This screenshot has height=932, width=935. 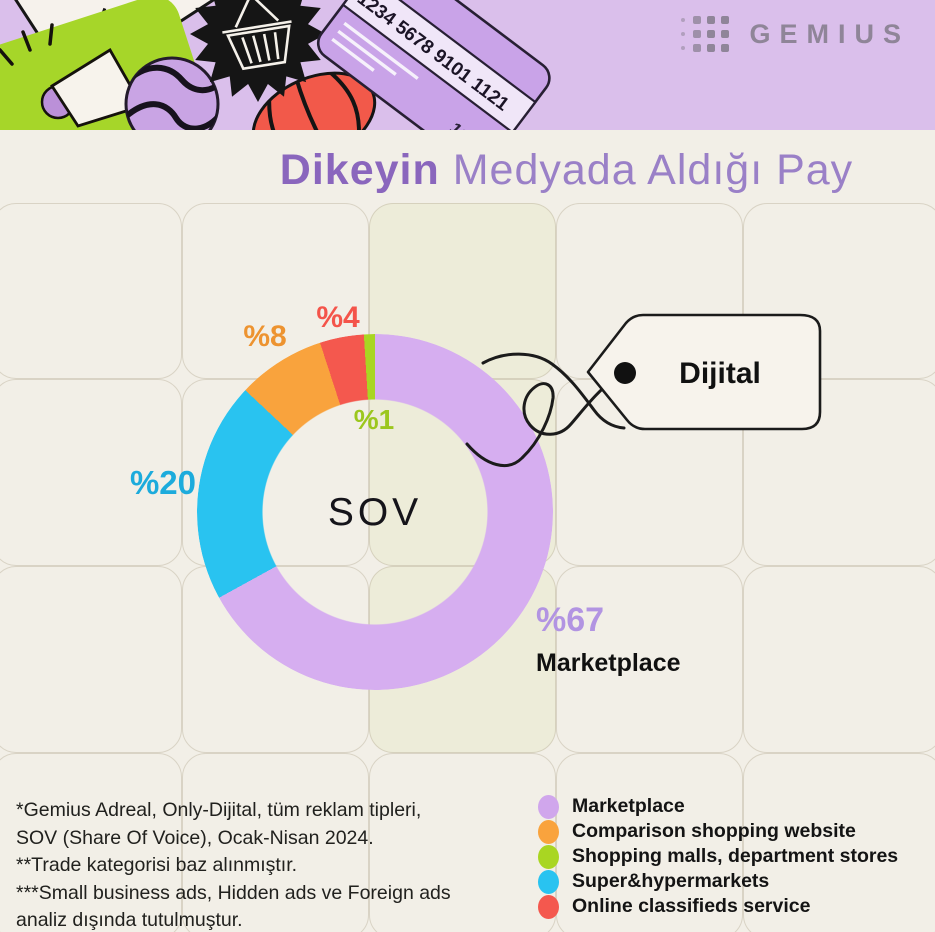 I want to click on header-banner: 1234 5678 9101 1121 1234 GEMIUS, so click(x=467, y=65).